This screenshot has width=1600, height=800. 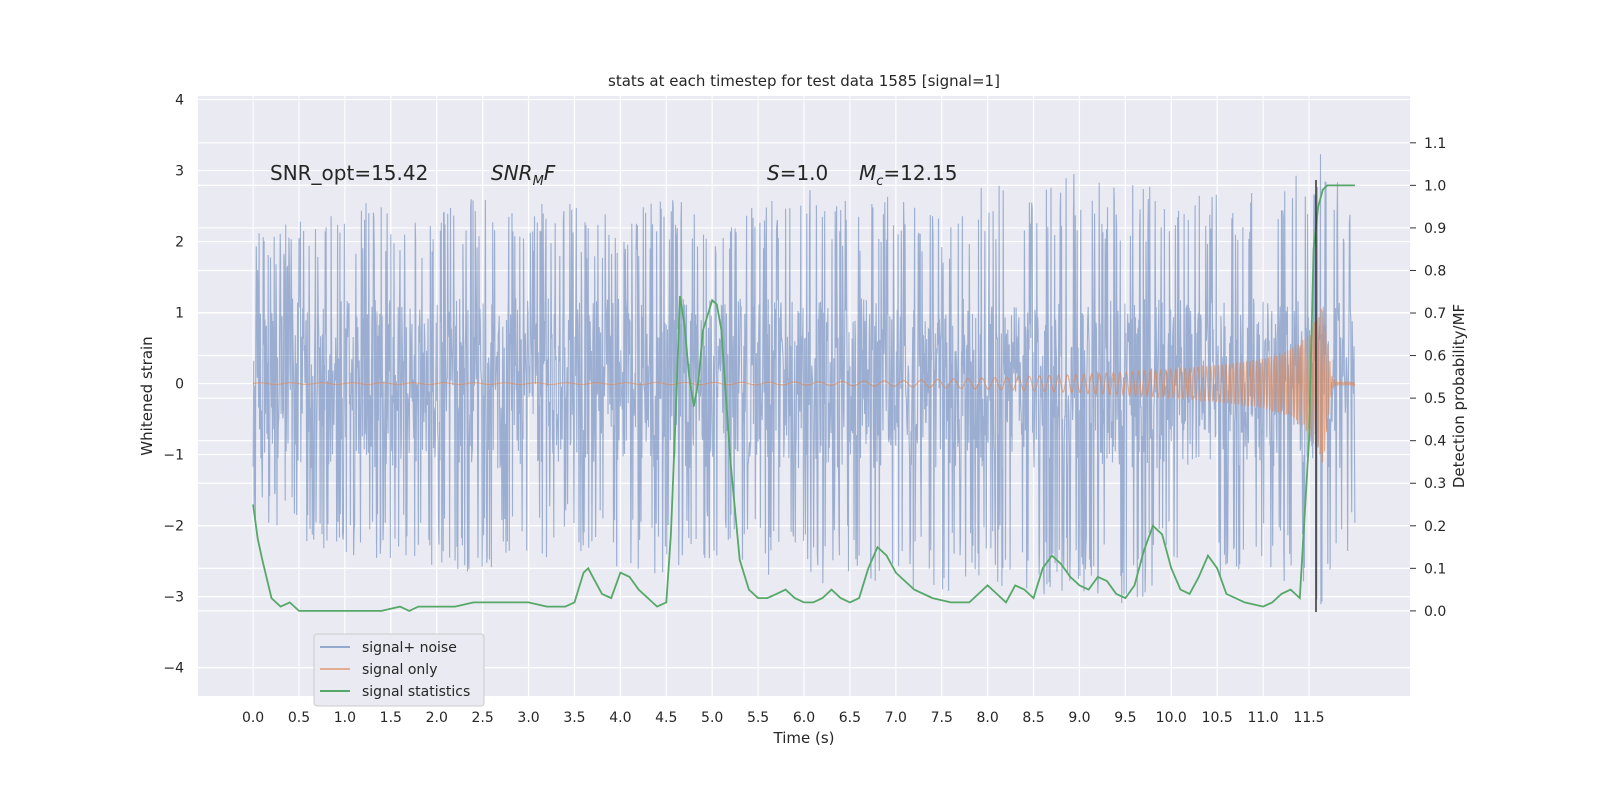 I want to click on y-axis-label: Whitened strain, so click(x=147, y=395).